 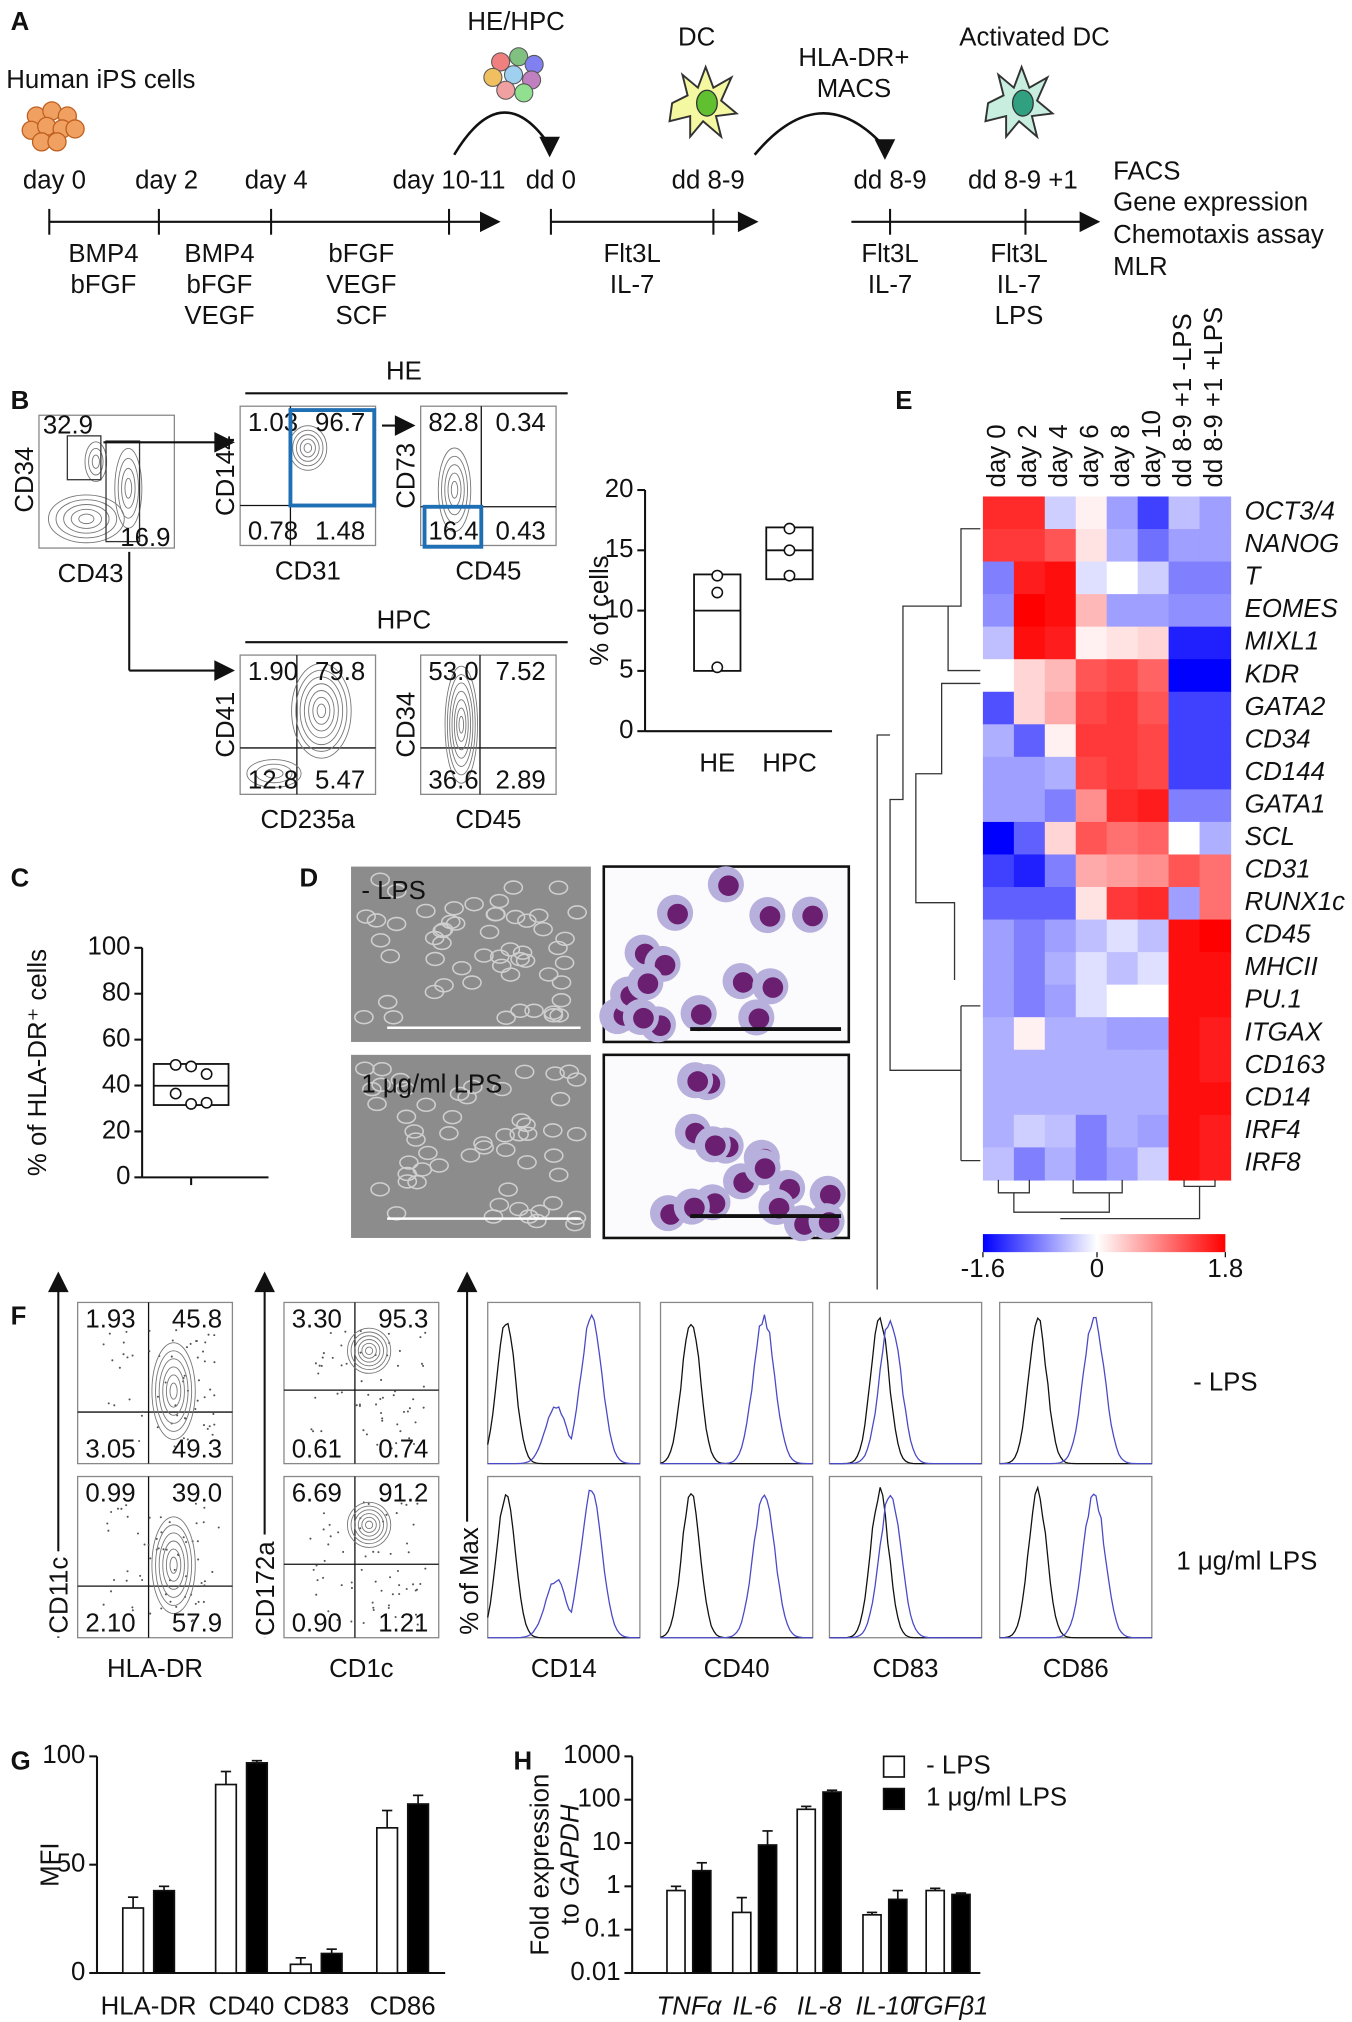 I want to click on quadrant-value: 3.05, so click(x=110, y=1450).